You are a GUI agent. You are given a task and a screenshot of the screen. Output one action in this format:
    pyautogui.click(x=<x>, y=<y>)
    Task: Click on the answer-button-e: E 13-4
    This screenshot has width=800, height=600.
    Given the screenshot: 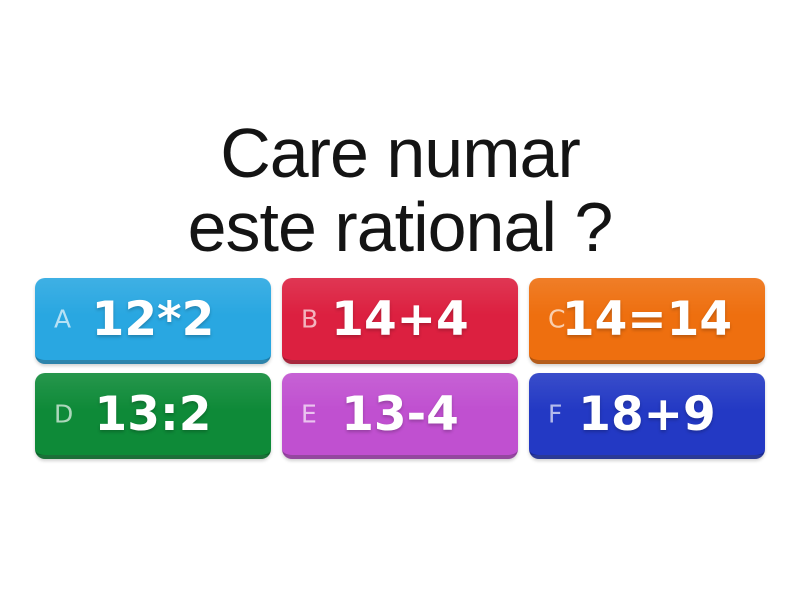 What is the action you would take?
    pyautogui.click(x=400, y=416)
    